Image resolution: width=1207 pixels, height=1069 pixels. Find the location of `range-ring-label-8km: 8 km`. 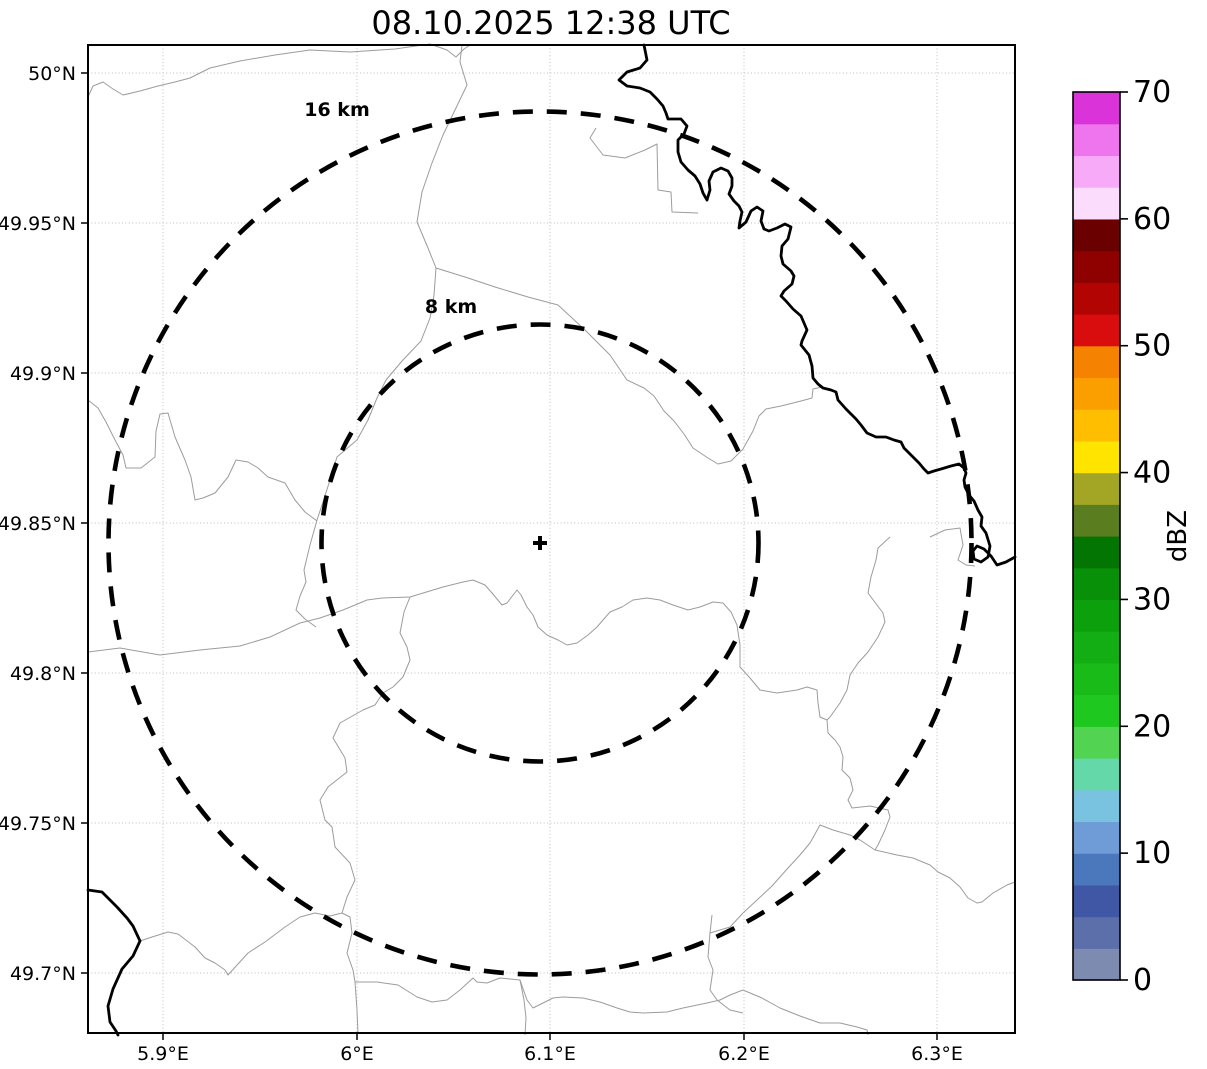

range-ring-label-8km: 8 km is located at coordinates (451, 307).